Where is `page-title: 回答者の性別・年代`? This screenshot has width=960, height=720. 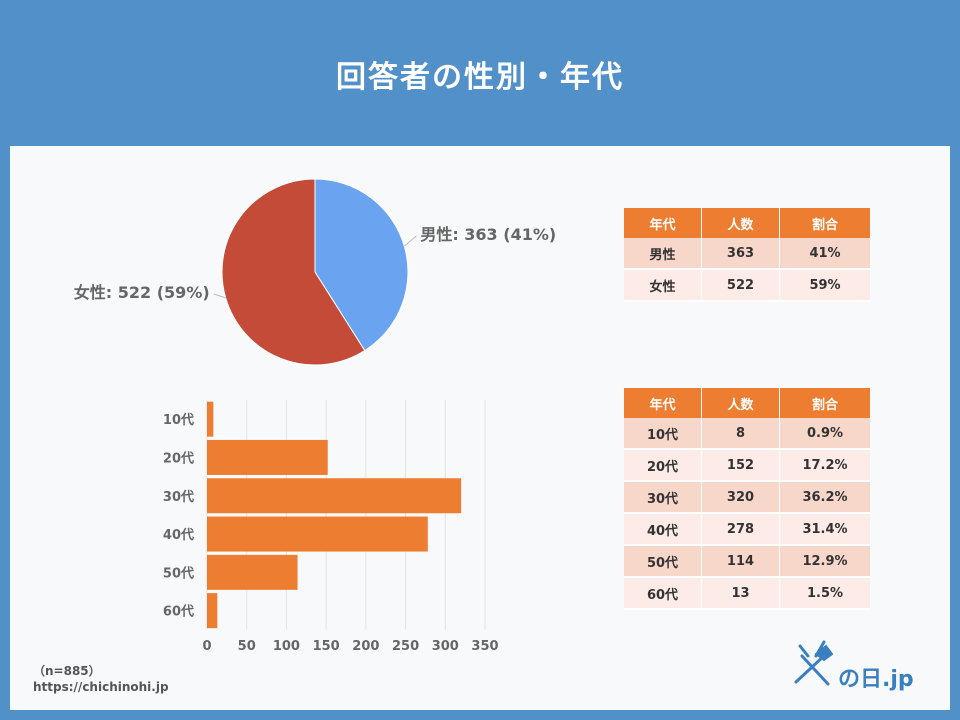 page-title: 回答者の性別・年代 is located at coordinates (480, 77).